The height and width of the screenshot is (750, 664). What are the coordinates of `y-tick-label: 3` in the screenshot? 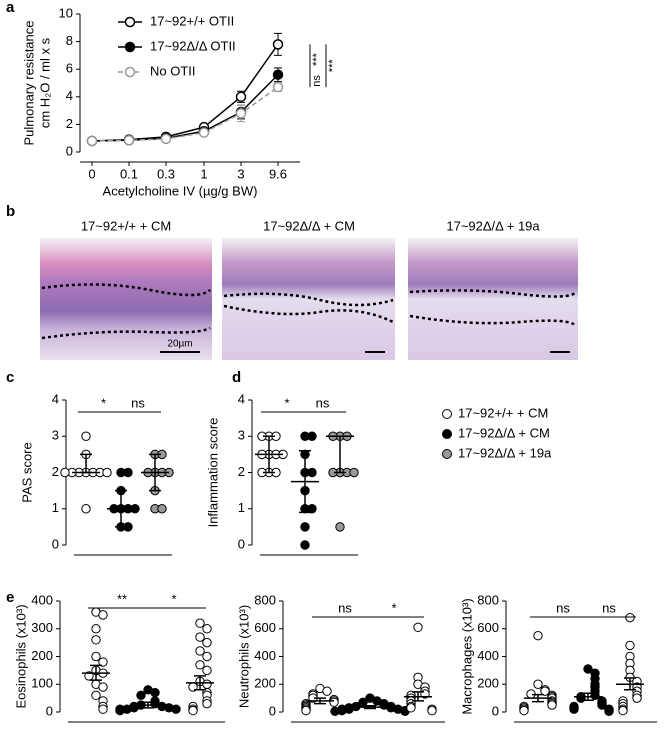 It's located at (241, 435).